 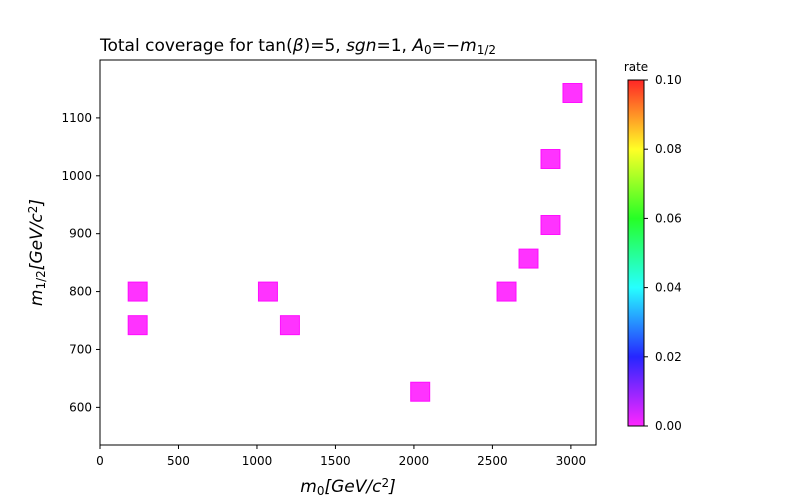 I want to click on colorbar-gradient, so click(x=636, y=253).